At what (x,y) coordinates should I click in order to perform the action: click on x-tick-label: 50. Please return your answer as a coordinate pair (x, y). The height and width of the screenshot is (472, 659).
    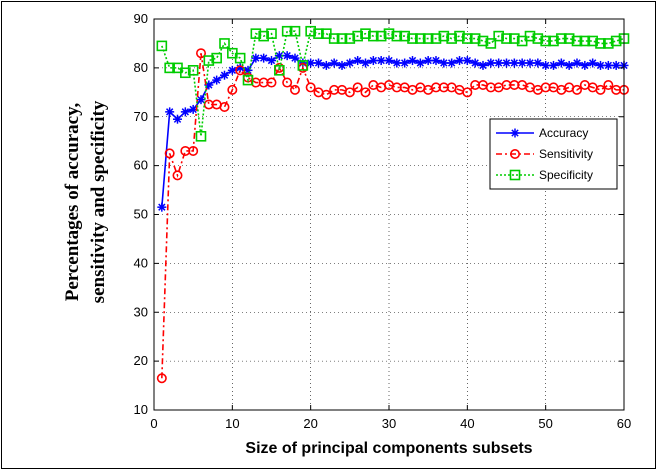
    Looking at the image, I should click on (545, 423).